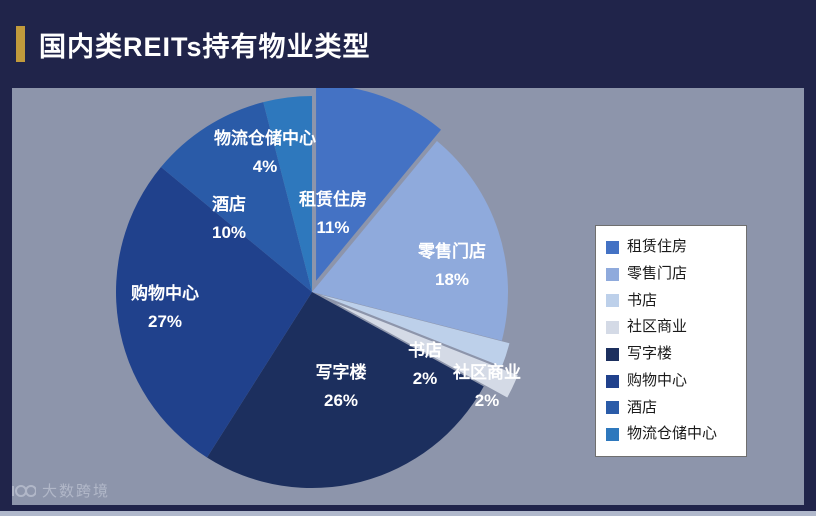 This screenshot has width=816, height=516. Describe the element at coordinates (671, 301) in the screenshot. I see `legend-item-3: 书店` at that location.